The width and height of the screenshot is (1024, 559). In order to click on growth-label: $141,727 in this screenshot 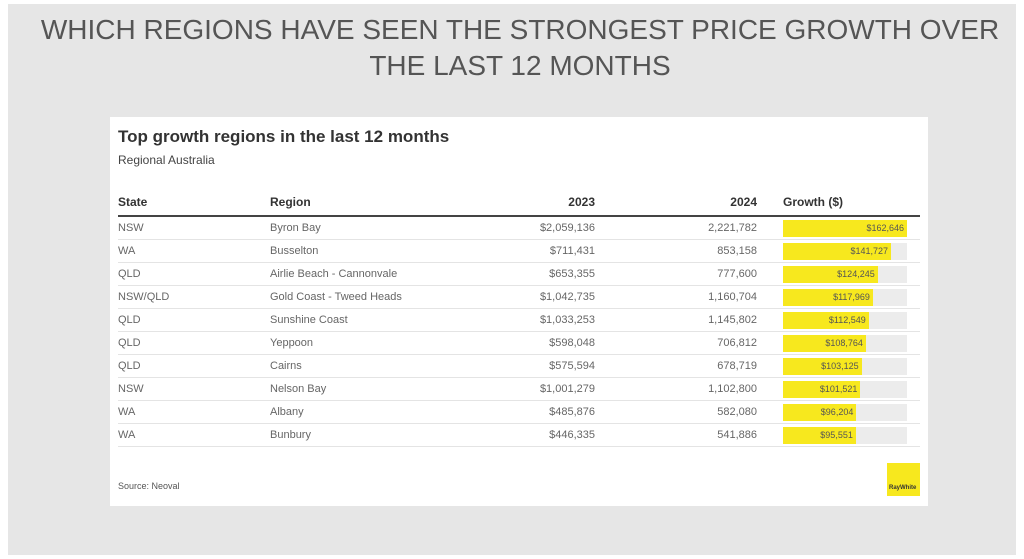, I will do `click(869, 251)`.